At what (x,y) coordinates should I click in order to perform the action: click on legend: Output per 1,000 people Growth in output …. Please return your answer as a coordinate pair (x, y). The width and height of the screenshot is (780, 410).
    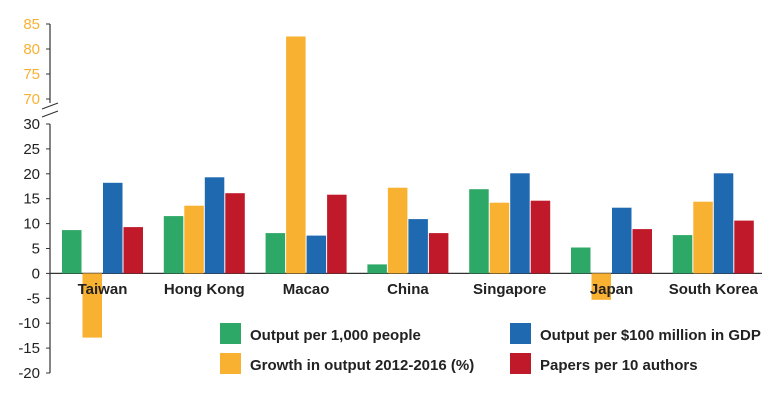
    Looking at the image, I should click on (490, 348).